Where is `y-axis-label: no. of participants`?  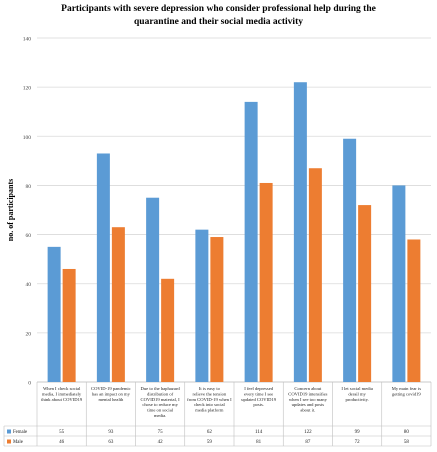
y-axis-label: no. of participants is located at coordinates (10, 210).